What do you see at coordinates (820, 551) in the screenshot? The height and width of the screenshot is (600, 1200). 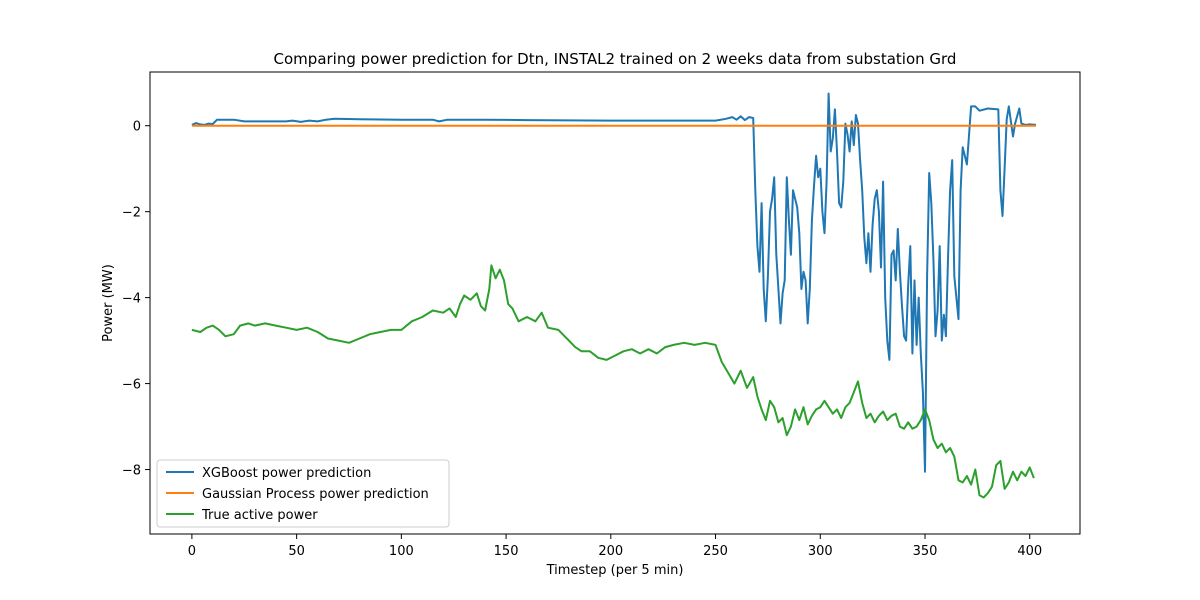 I see `x-tick-label: 300` at bounding box center [820, 551].